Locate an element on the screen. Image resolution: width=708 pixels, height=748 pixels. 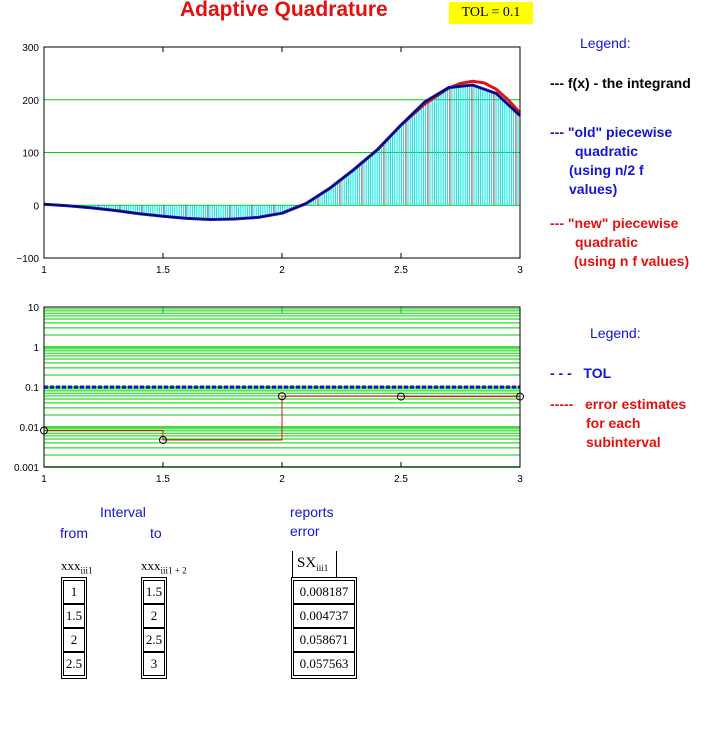
legend-err-1: ----- error estimates is located at coordinates (618, 404).